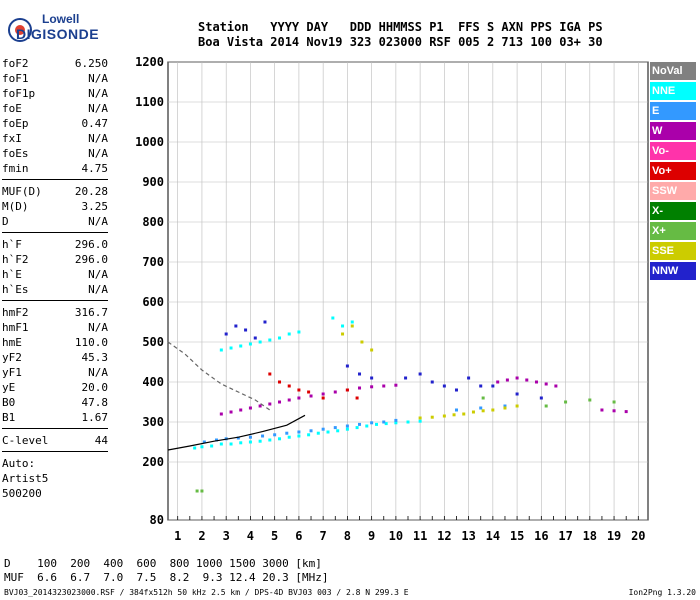 This screenshot has width=700, height=600. I want to click on y-tick-label: 500, so click(153, 342).